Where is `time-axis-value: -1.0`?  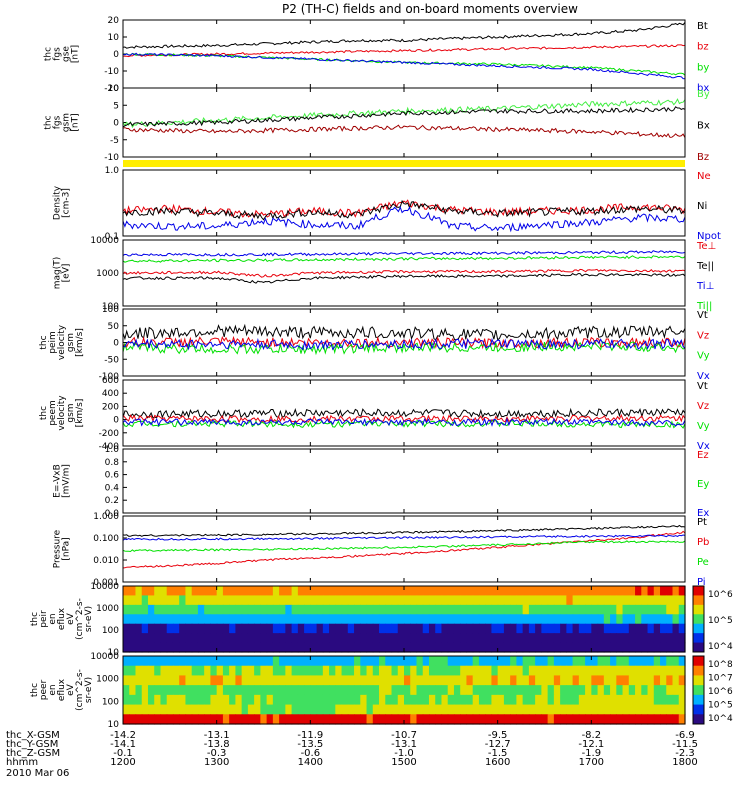
time-axis-value: -1.0 is located at coordinates (404, 753).